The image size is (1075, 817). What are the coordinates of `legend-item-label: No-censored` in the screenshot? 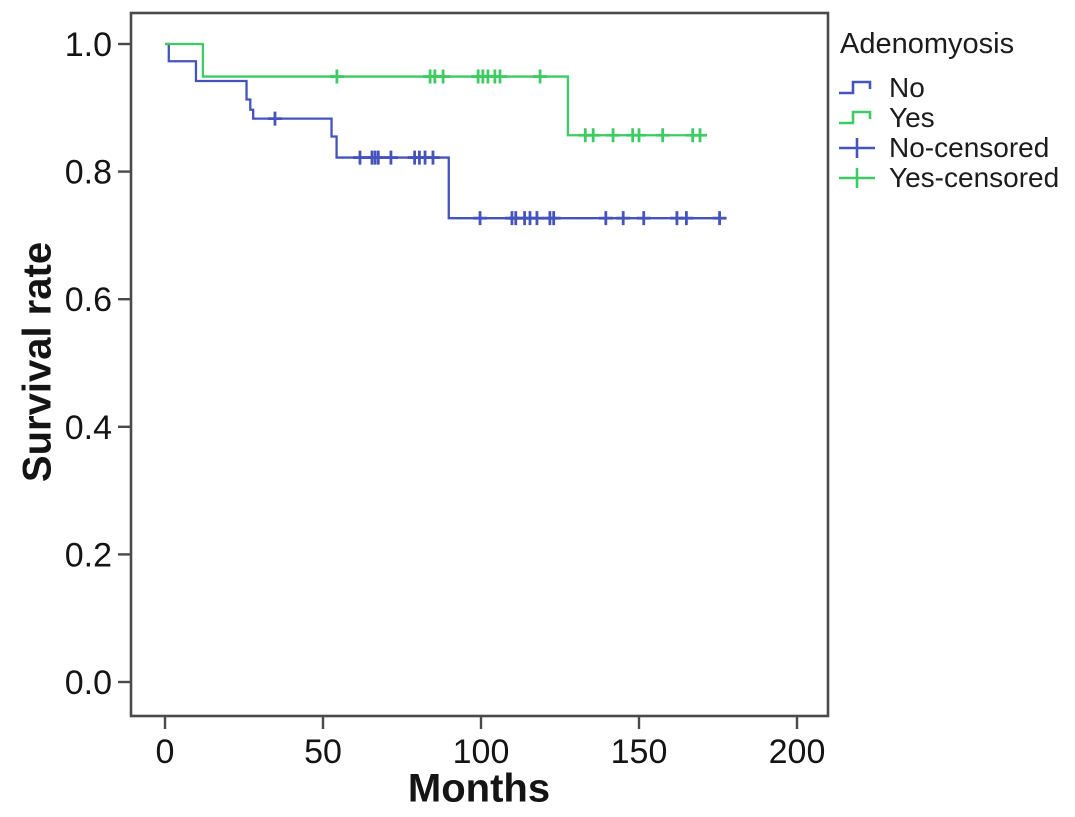 It's located at (969, 147).